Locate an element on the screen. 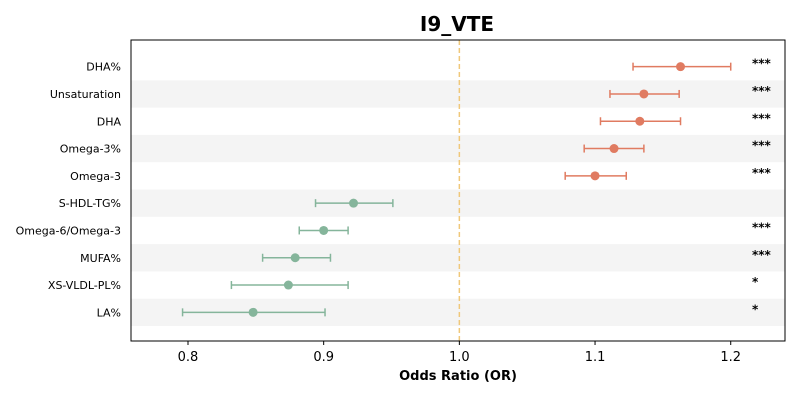 The height and width of the screenshot is (400, 800). row-label: DHA is located at coordinates (109, 121).